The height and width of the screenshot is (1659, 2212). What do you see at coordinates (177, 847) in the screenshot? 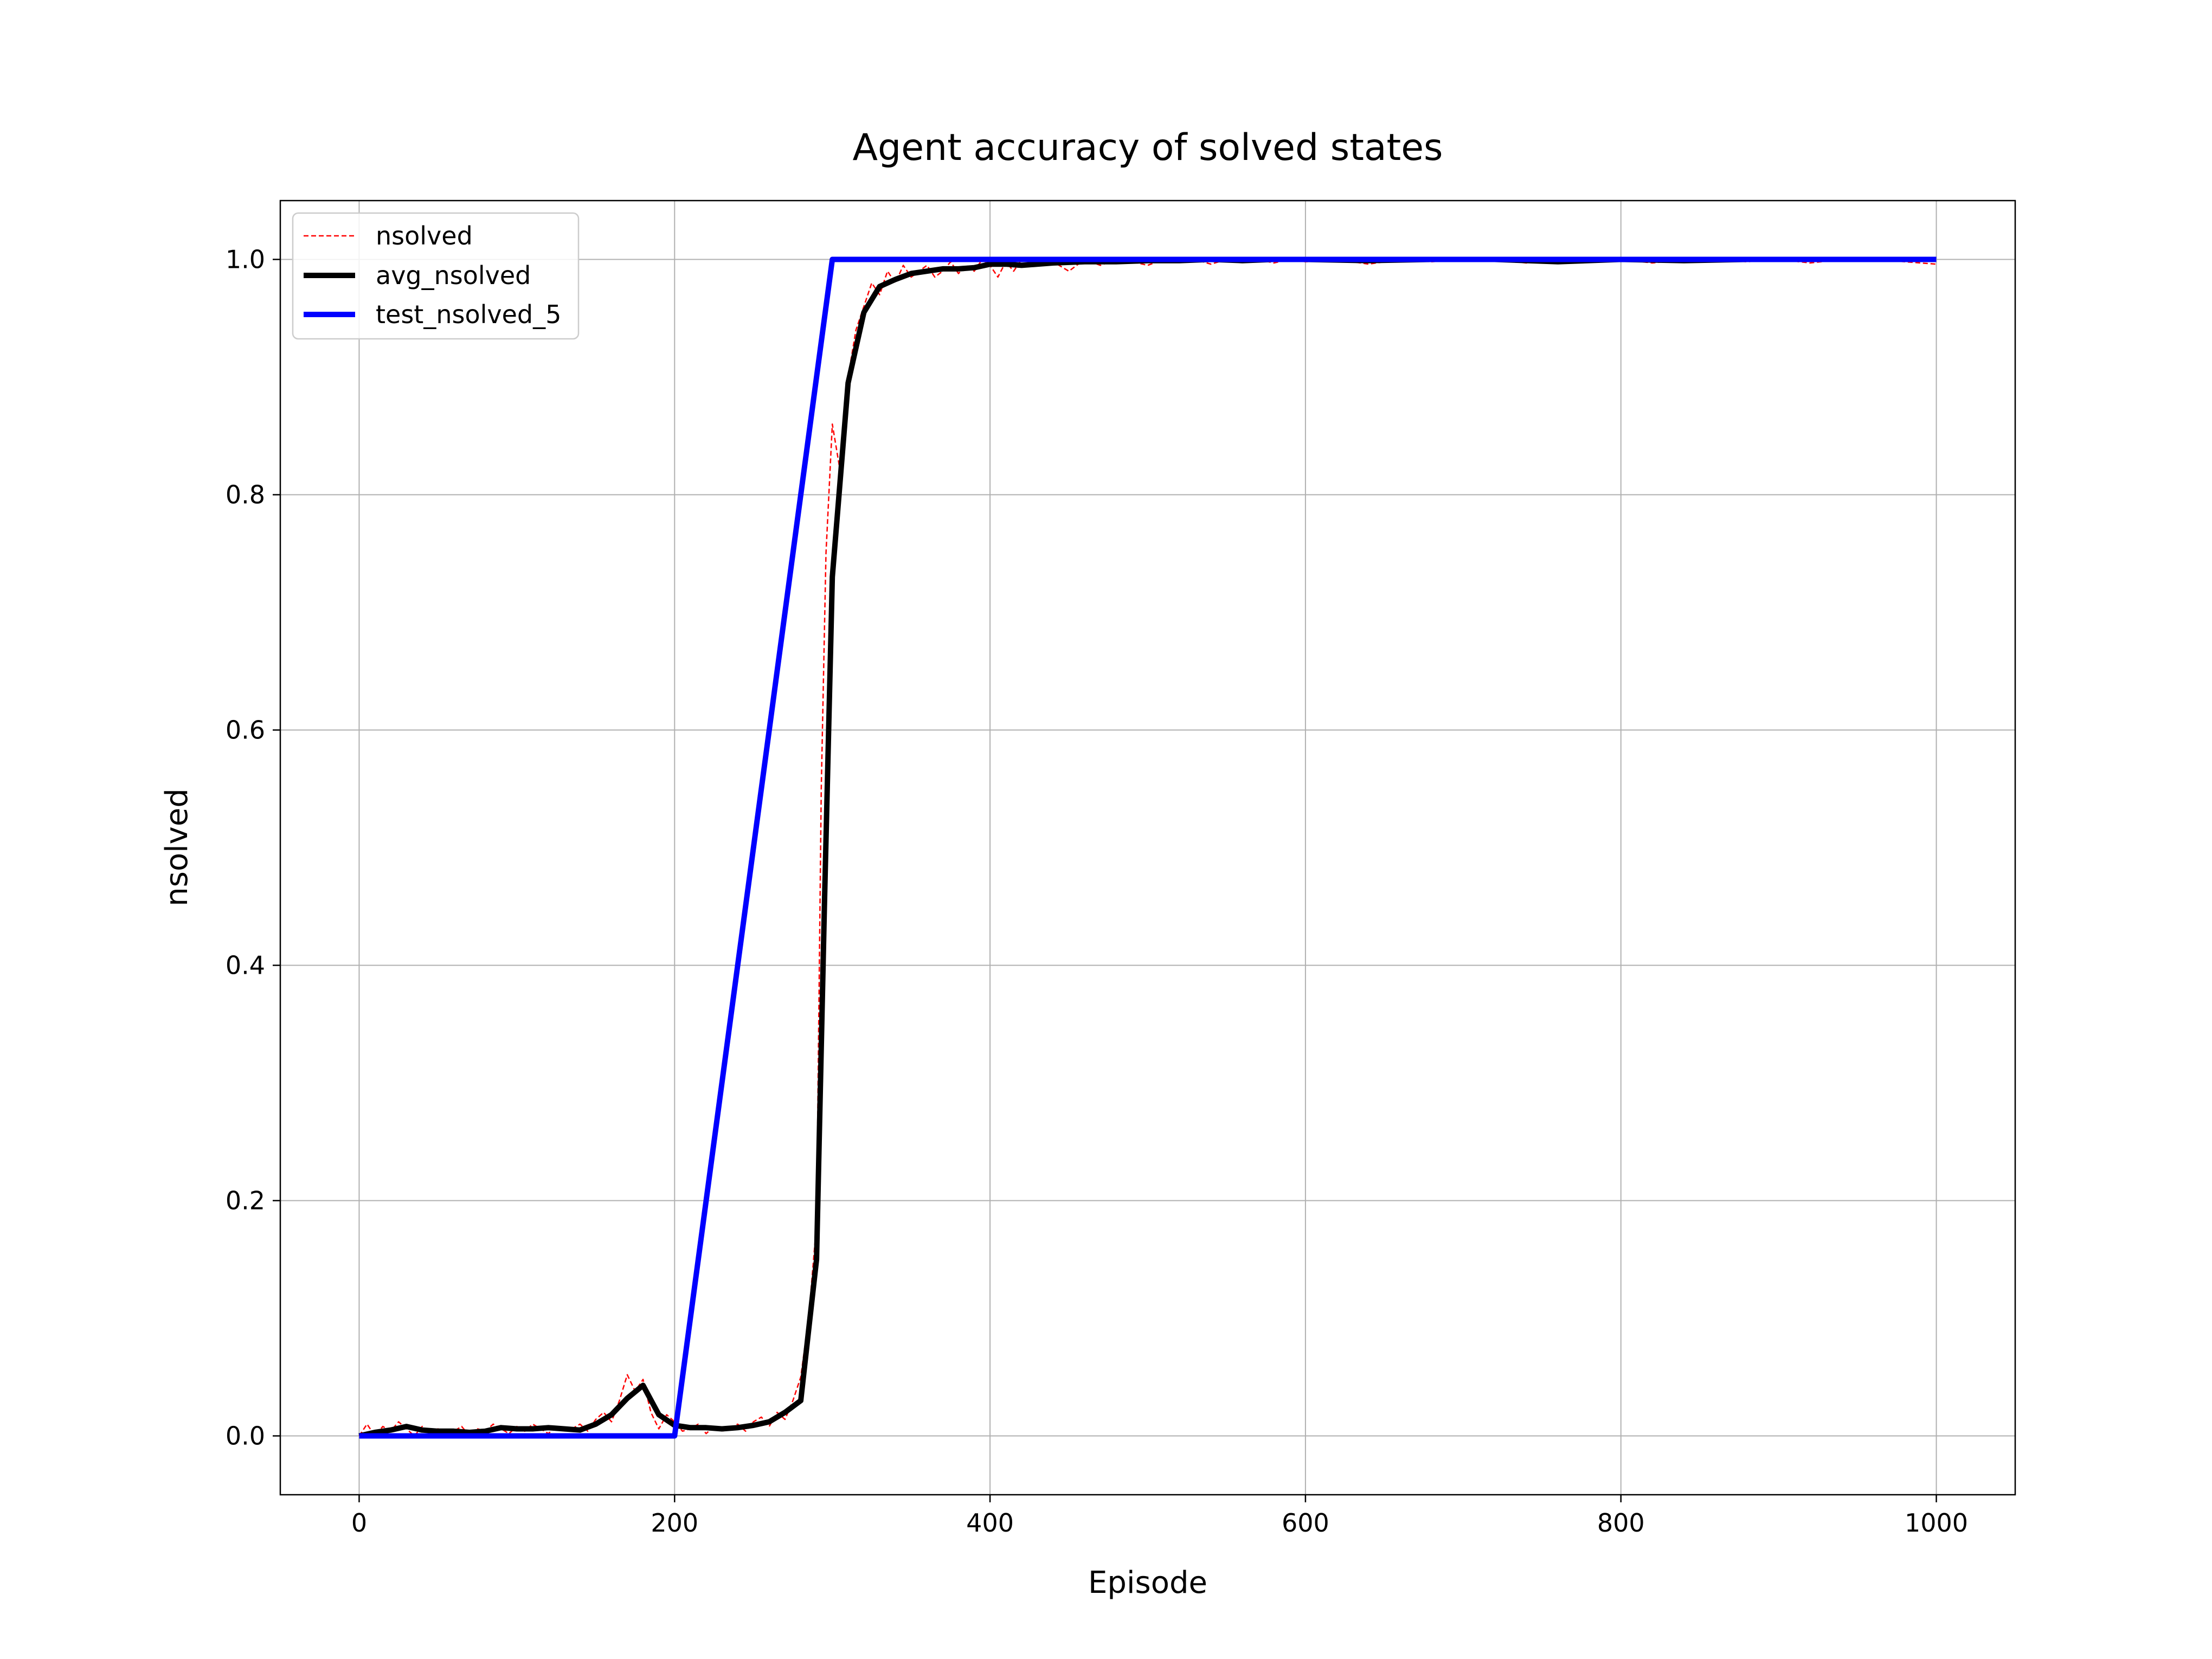
I see `y-axis-label: nsolved` at bounding box center [177, 847].